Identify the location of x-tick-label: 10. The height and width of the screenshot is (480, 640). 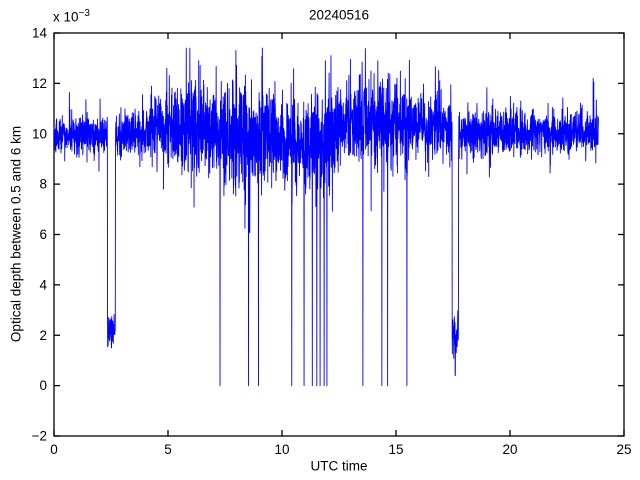
(281, 449).